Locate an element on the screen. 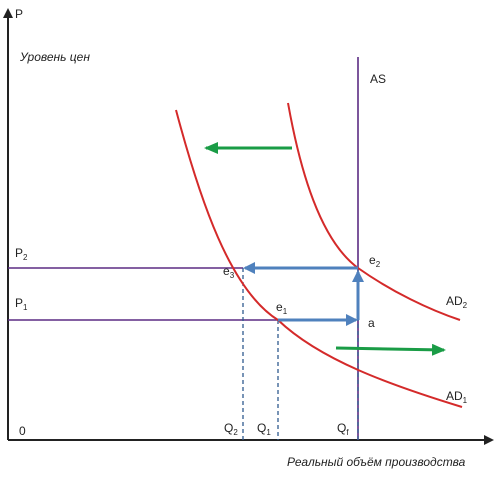  q1-label: Q1 is located at coordinates (264, 429).